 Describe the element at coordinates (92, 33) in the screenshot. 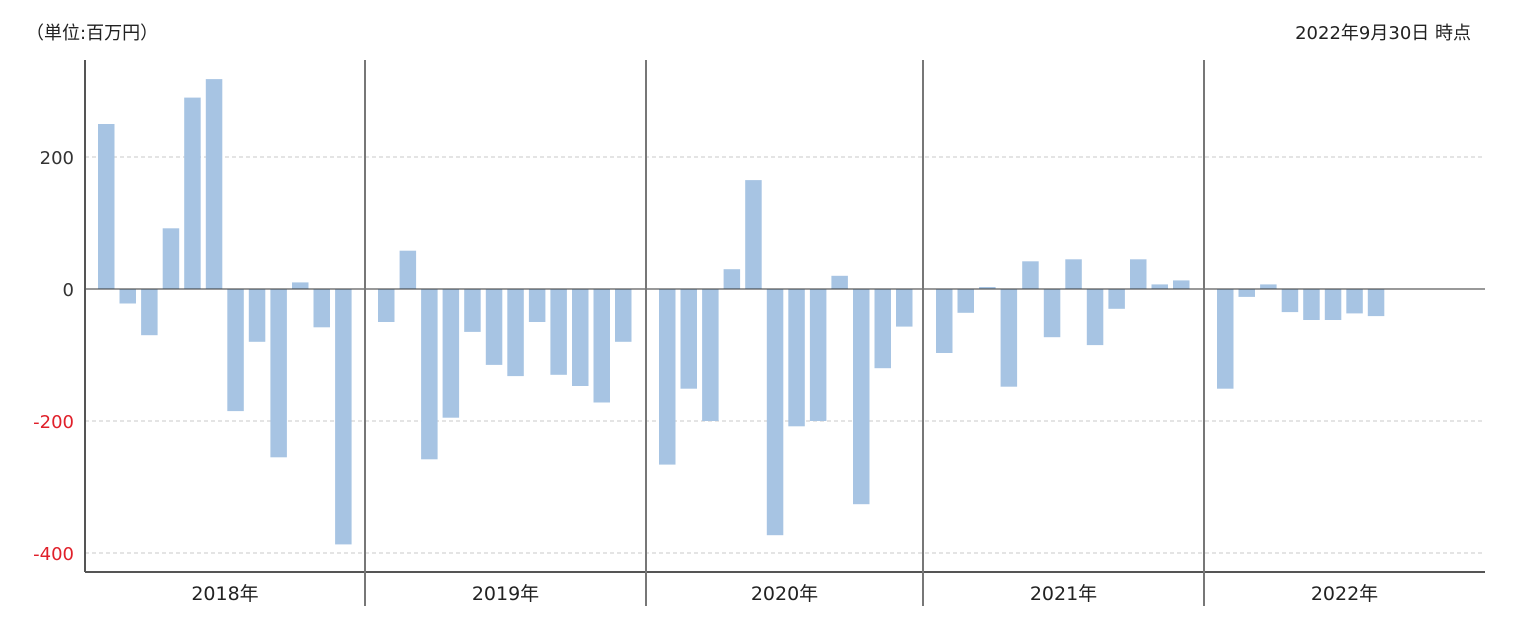

I see `unit-label: （単位:百万円）` at that location.